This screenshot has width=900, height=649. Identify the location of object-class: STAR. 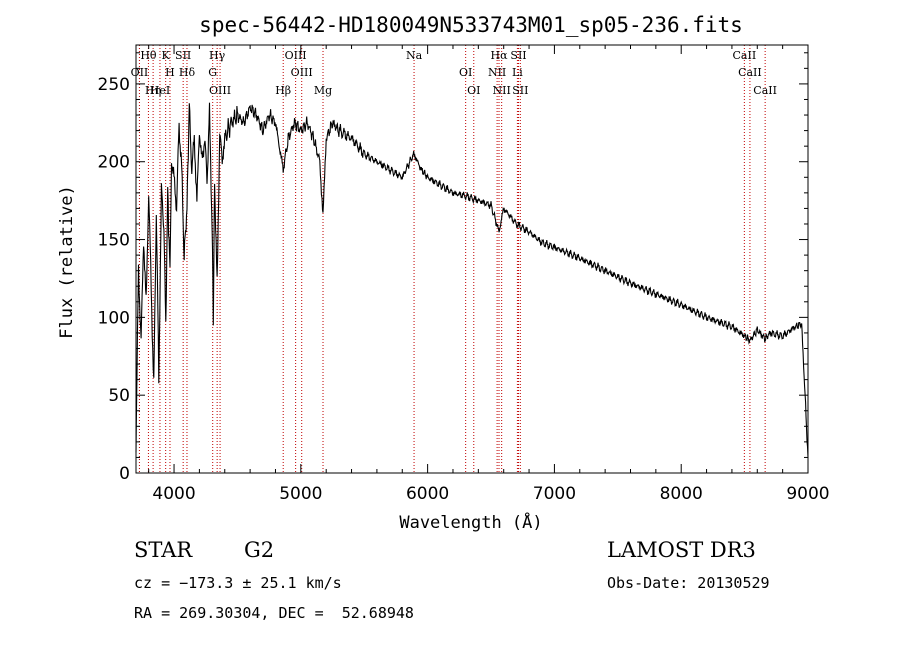
(163, 550).